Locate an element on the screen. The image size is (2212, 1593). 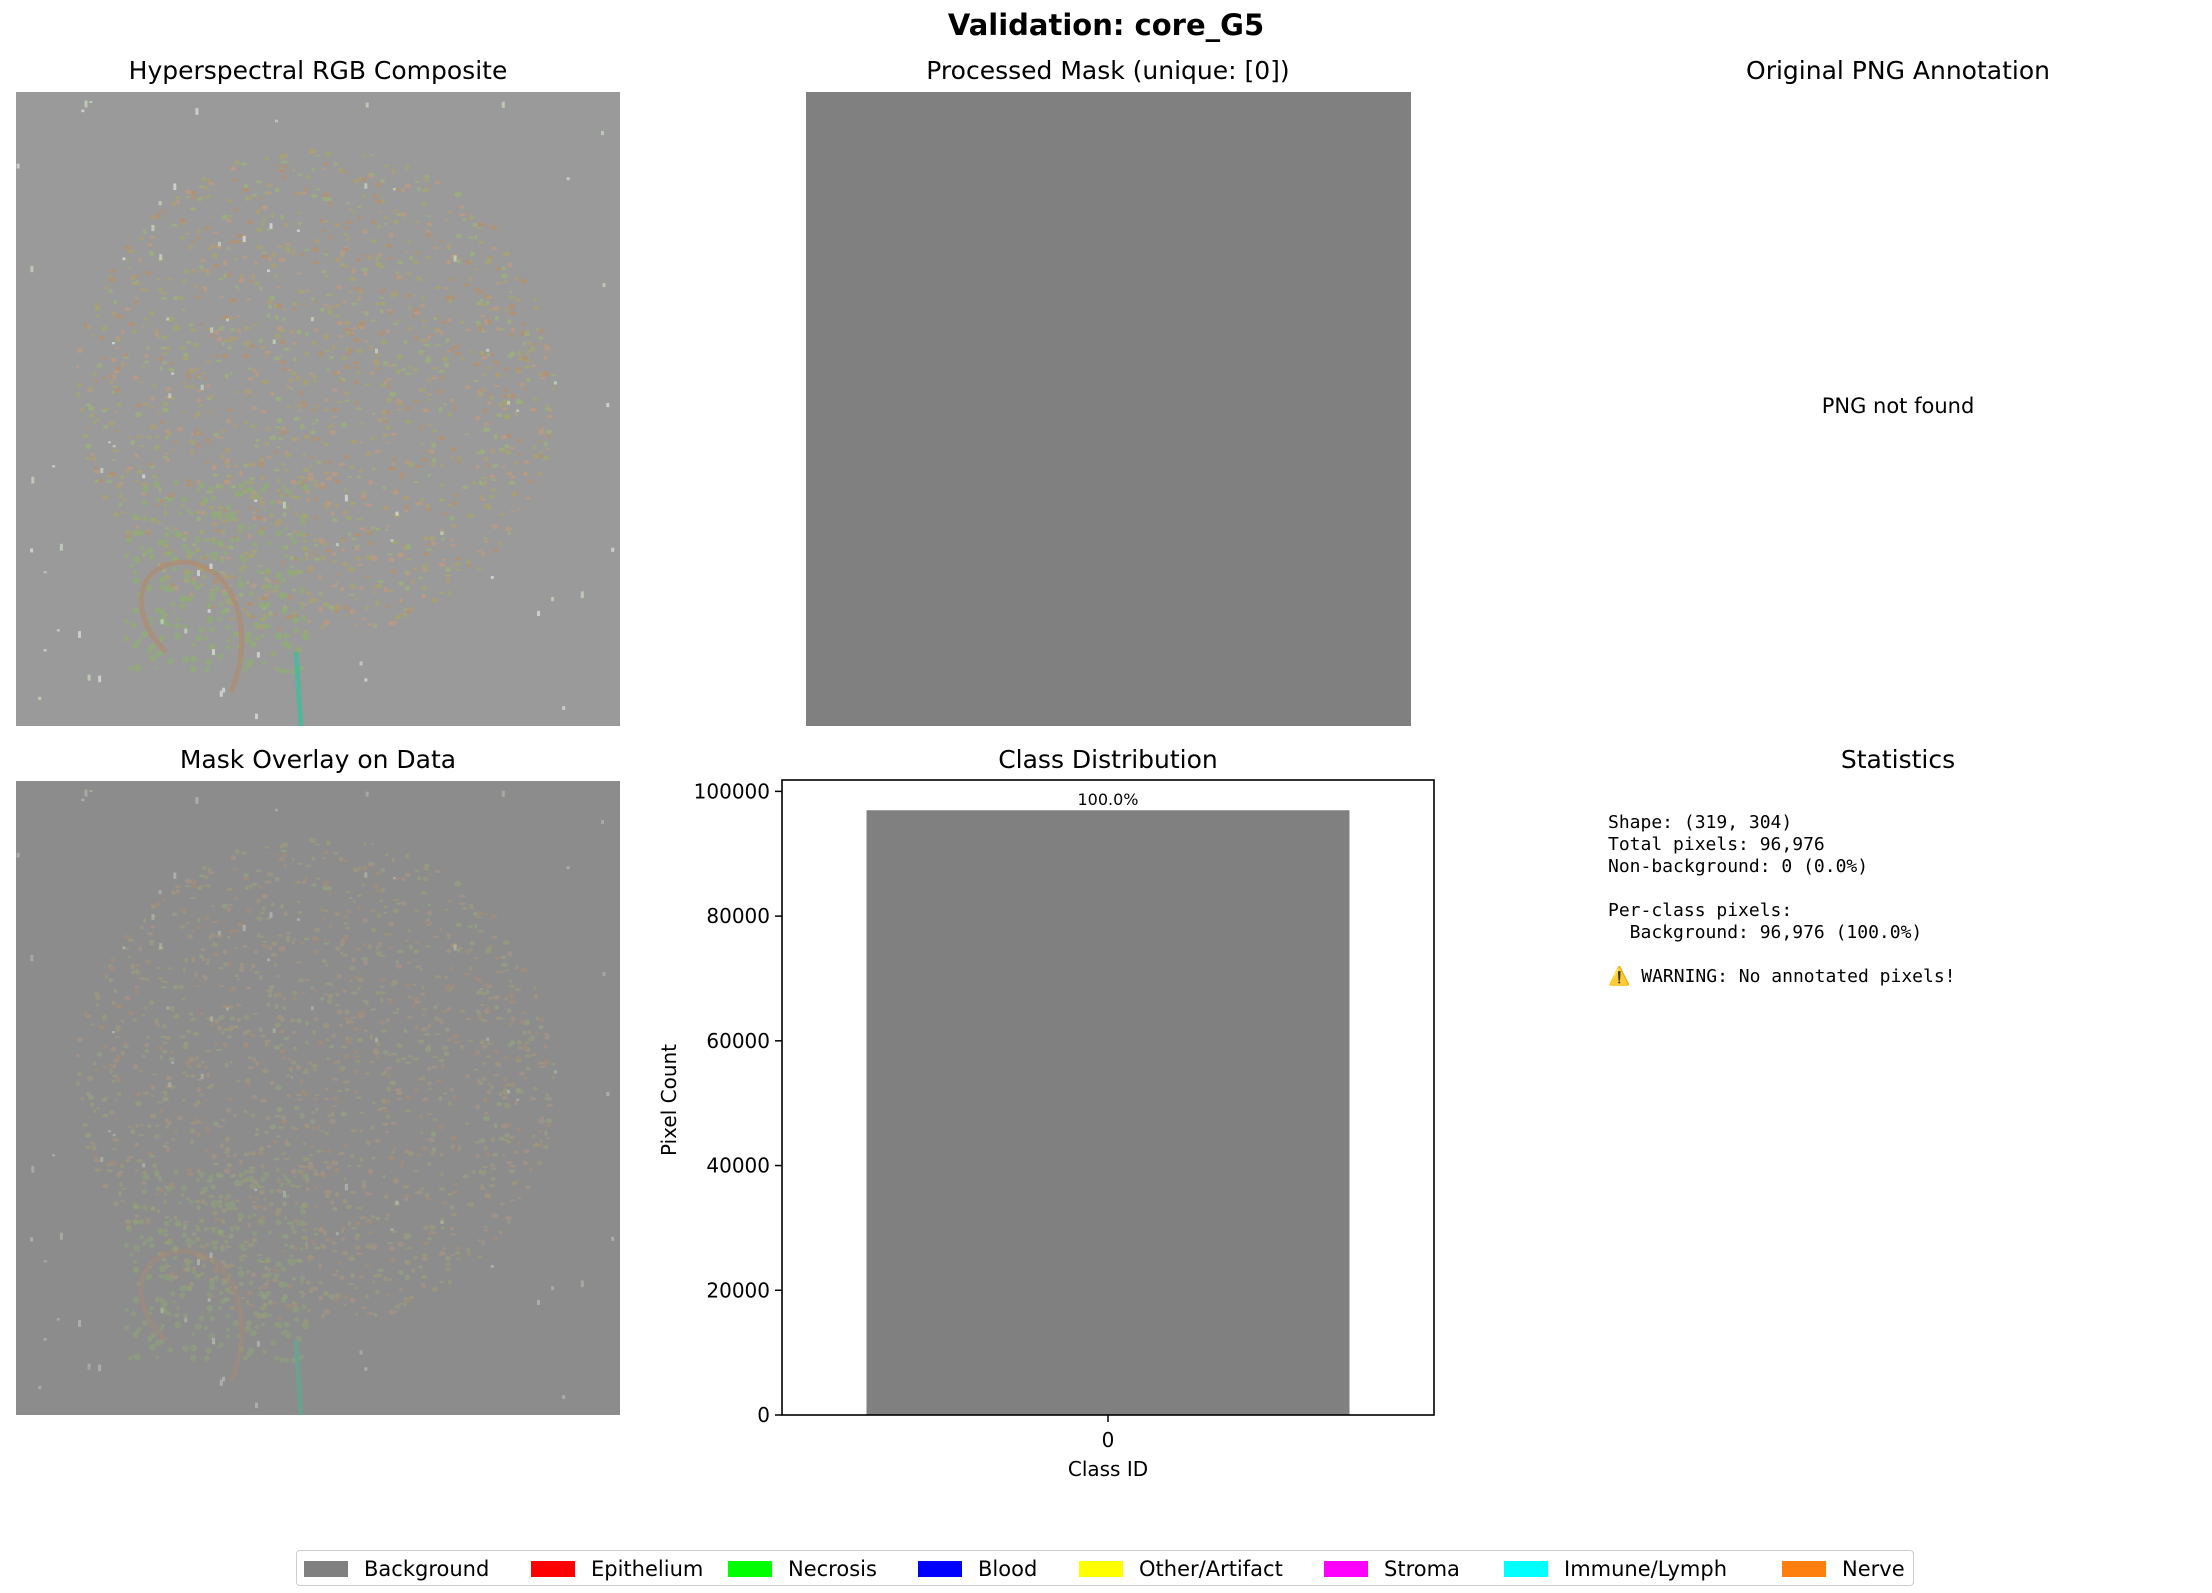
legend-item: Necrosis is located at coordinates (802, 1569).